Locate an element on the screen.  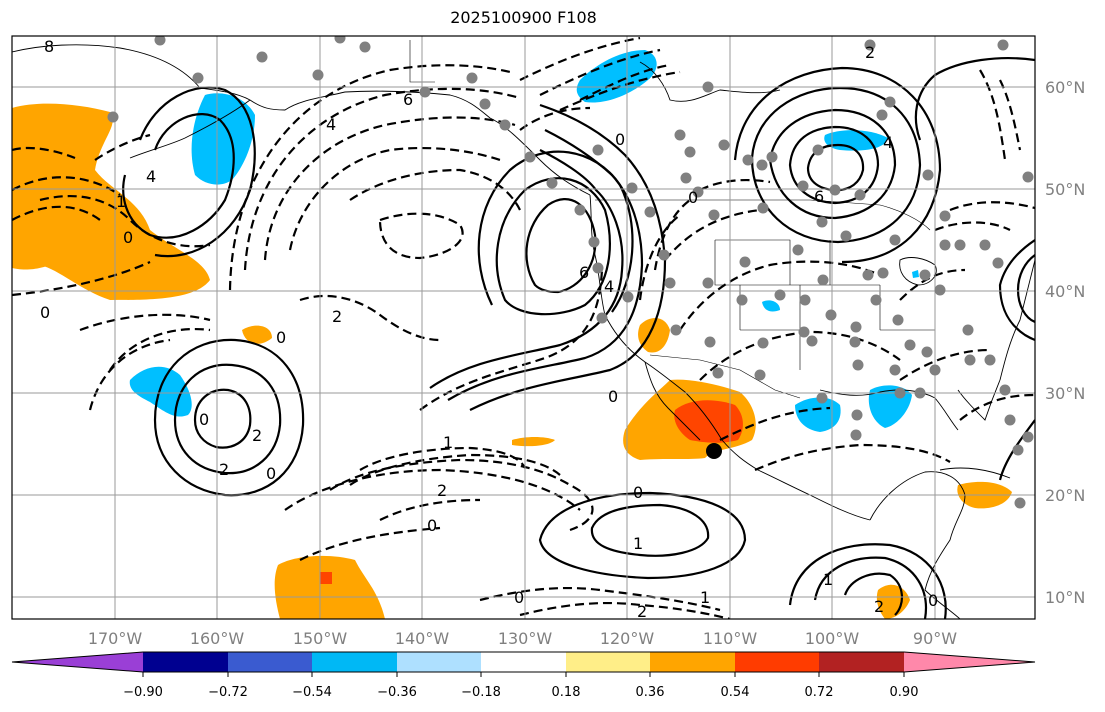
clabel-0h: 0 is located at coordinates (933, 600).